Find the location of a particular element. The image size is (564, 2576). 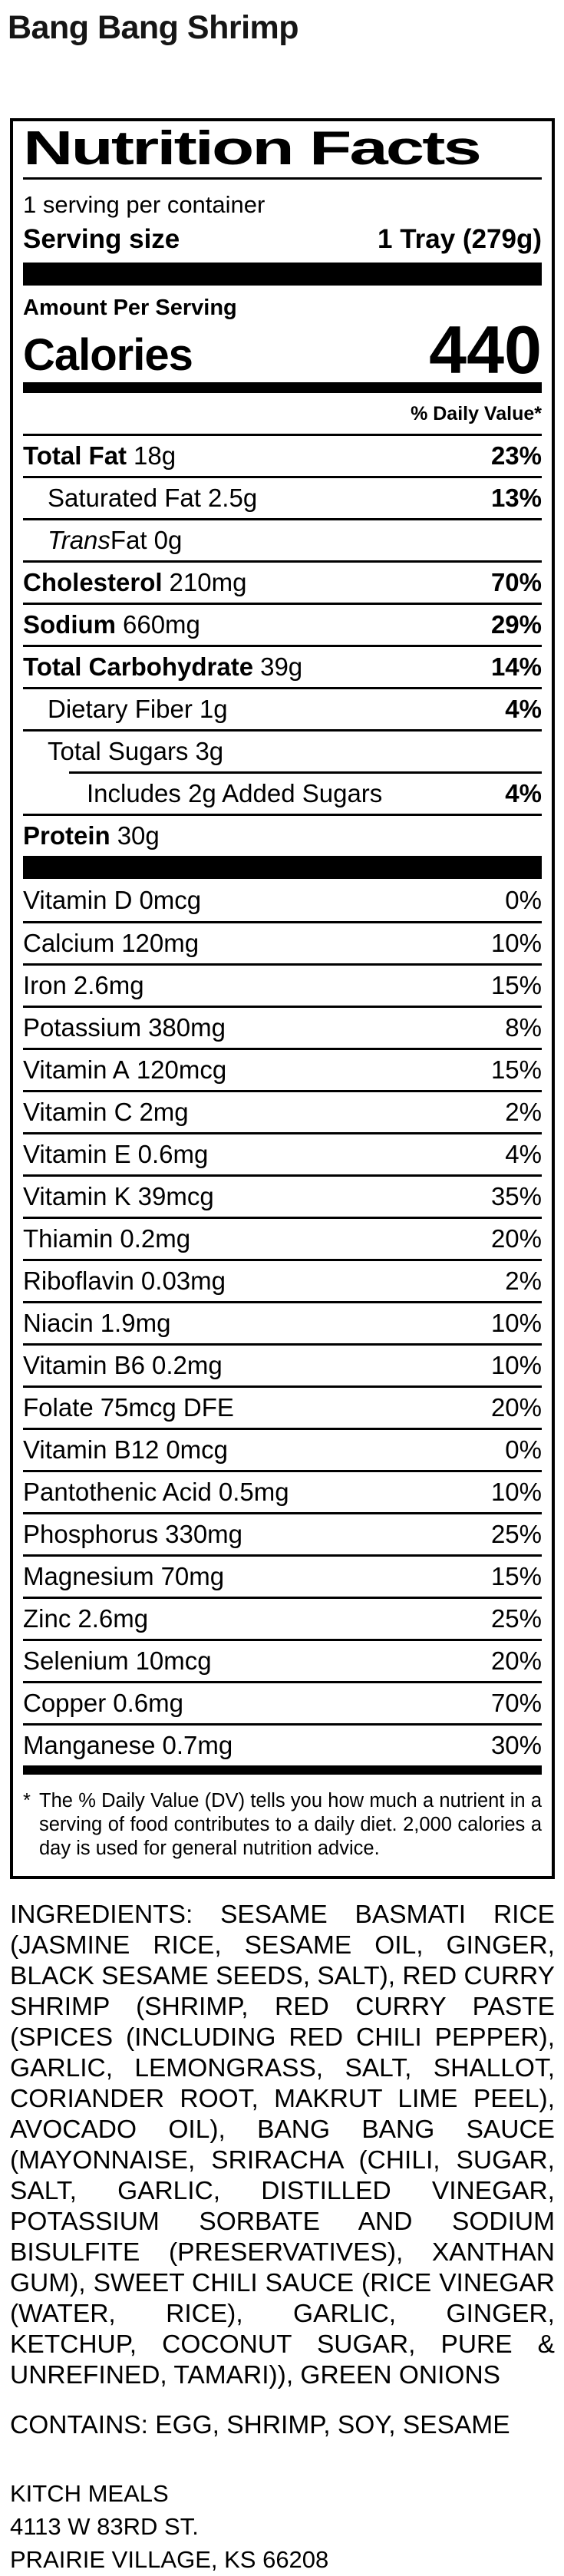

nutrient-row: Trans Fat 0g is located at coordinates (282, 539).